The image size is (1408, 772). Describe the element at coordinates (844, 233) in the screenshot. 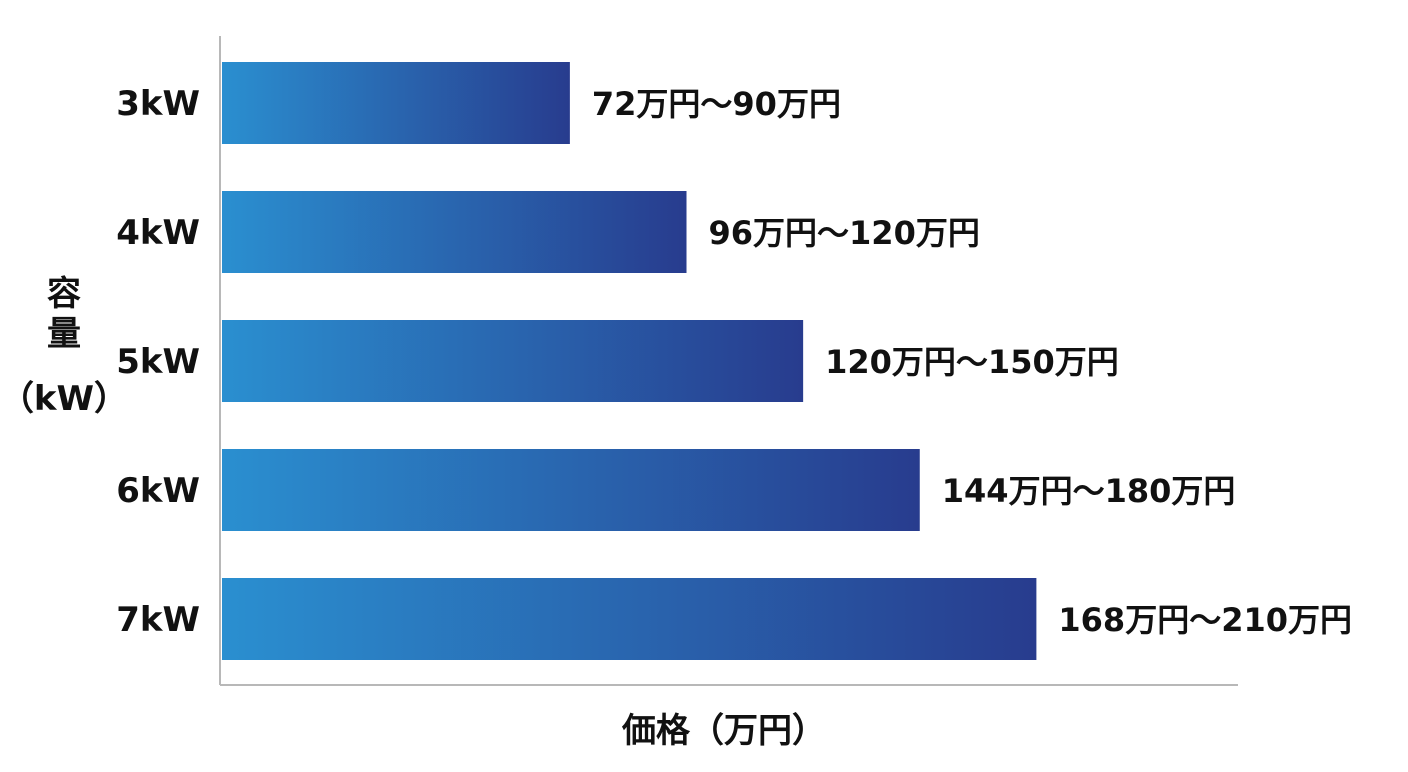

I see `value-label: 96万円〜120万円` at that location.